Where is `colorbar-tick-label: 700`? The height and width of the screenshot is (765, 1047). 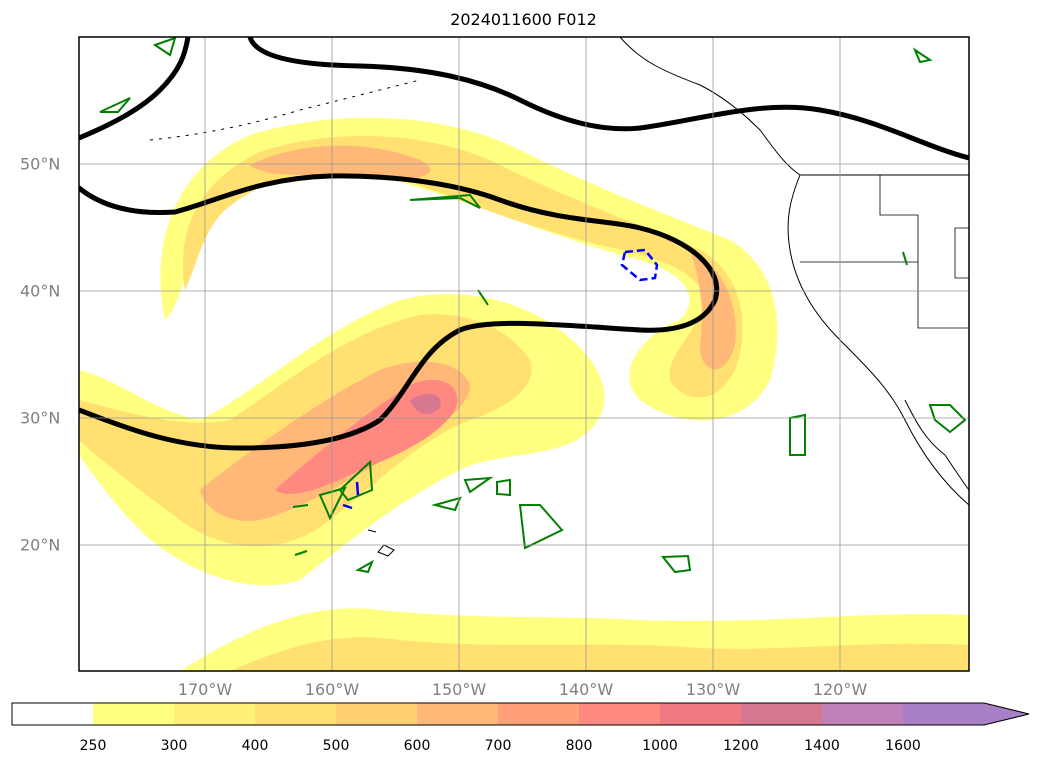
colorbar-tick-label: 700 is located at coordinates (498, 746).